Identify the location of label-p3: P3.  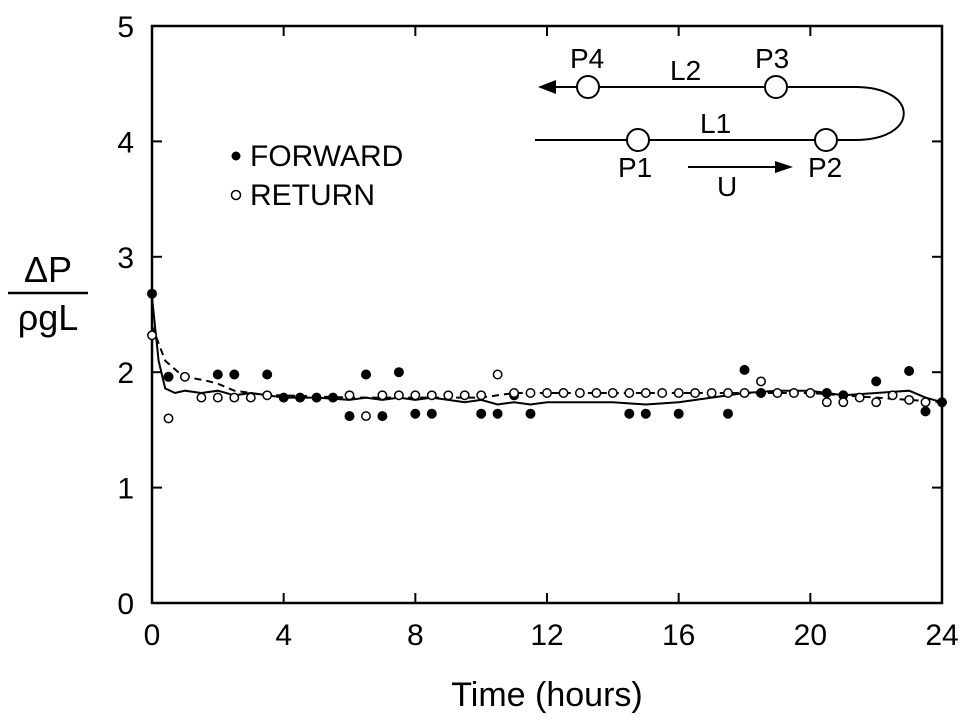
(772, 58).